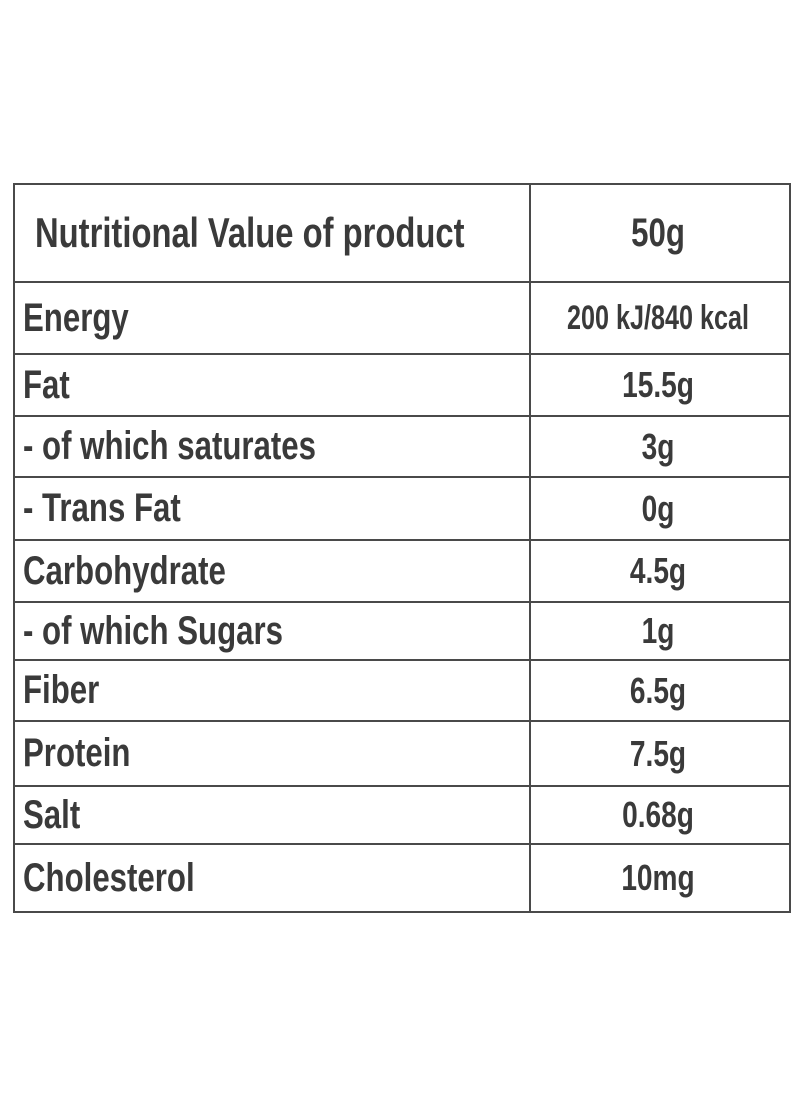 This screenshot has height=1096, width=800. What do you see at coordinates (530, 548) in the screenshot?
I see `column-divider` at bounding box center [530, 548].